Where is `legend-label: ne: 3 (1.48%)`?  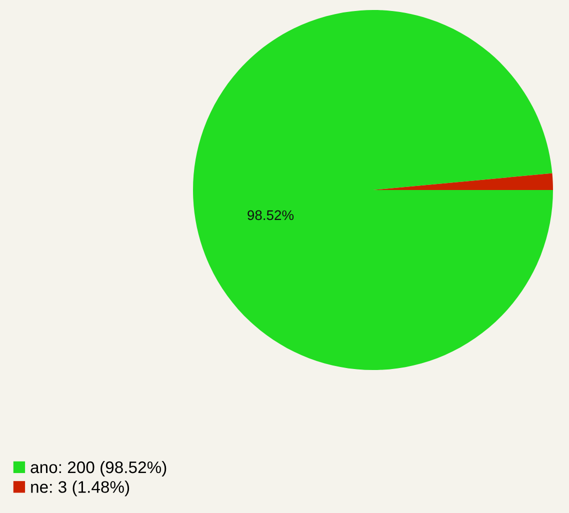
legend-label: ne: 3 (1.48%) is located at coordinates (80, 488).